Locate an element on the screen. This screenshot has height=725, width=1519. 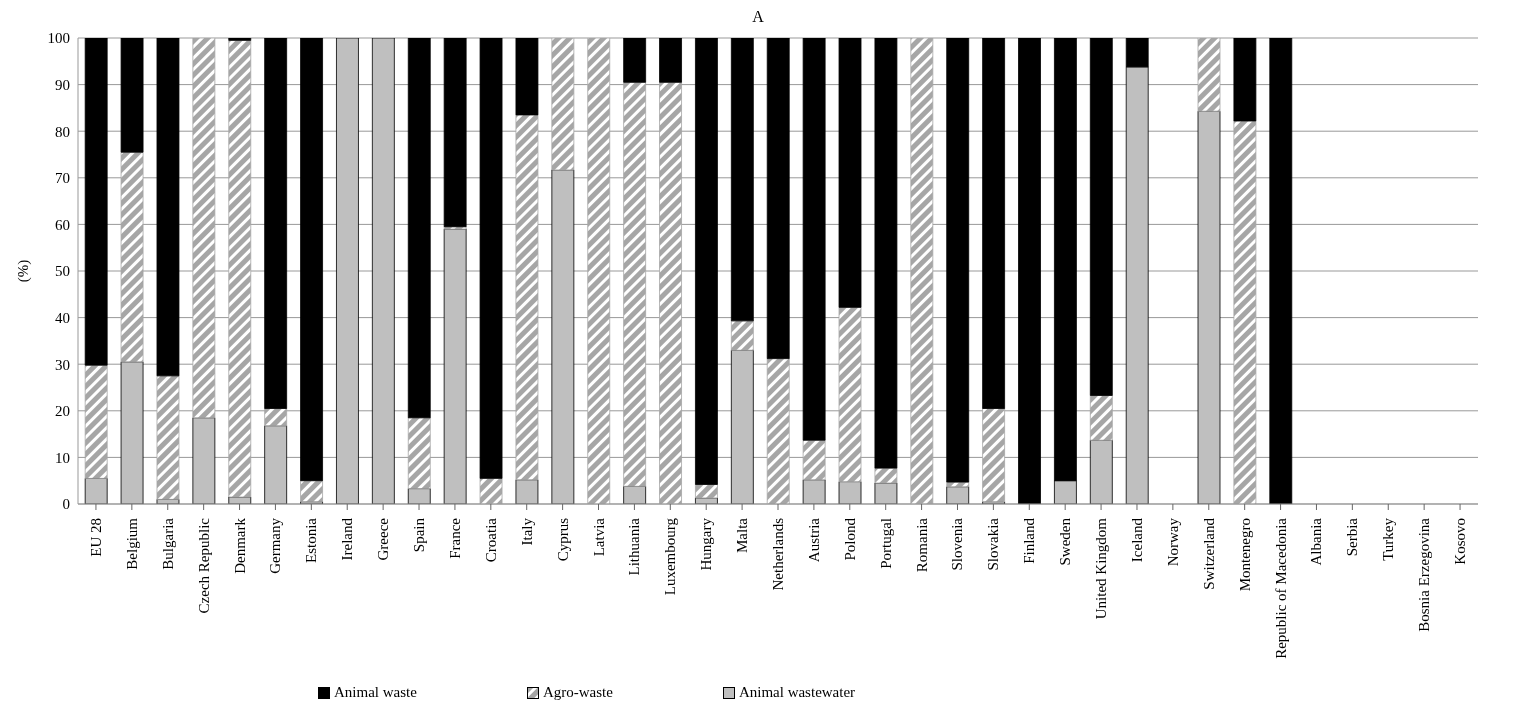
x-tick-label: Belgium is located at coordinates (131, 543).